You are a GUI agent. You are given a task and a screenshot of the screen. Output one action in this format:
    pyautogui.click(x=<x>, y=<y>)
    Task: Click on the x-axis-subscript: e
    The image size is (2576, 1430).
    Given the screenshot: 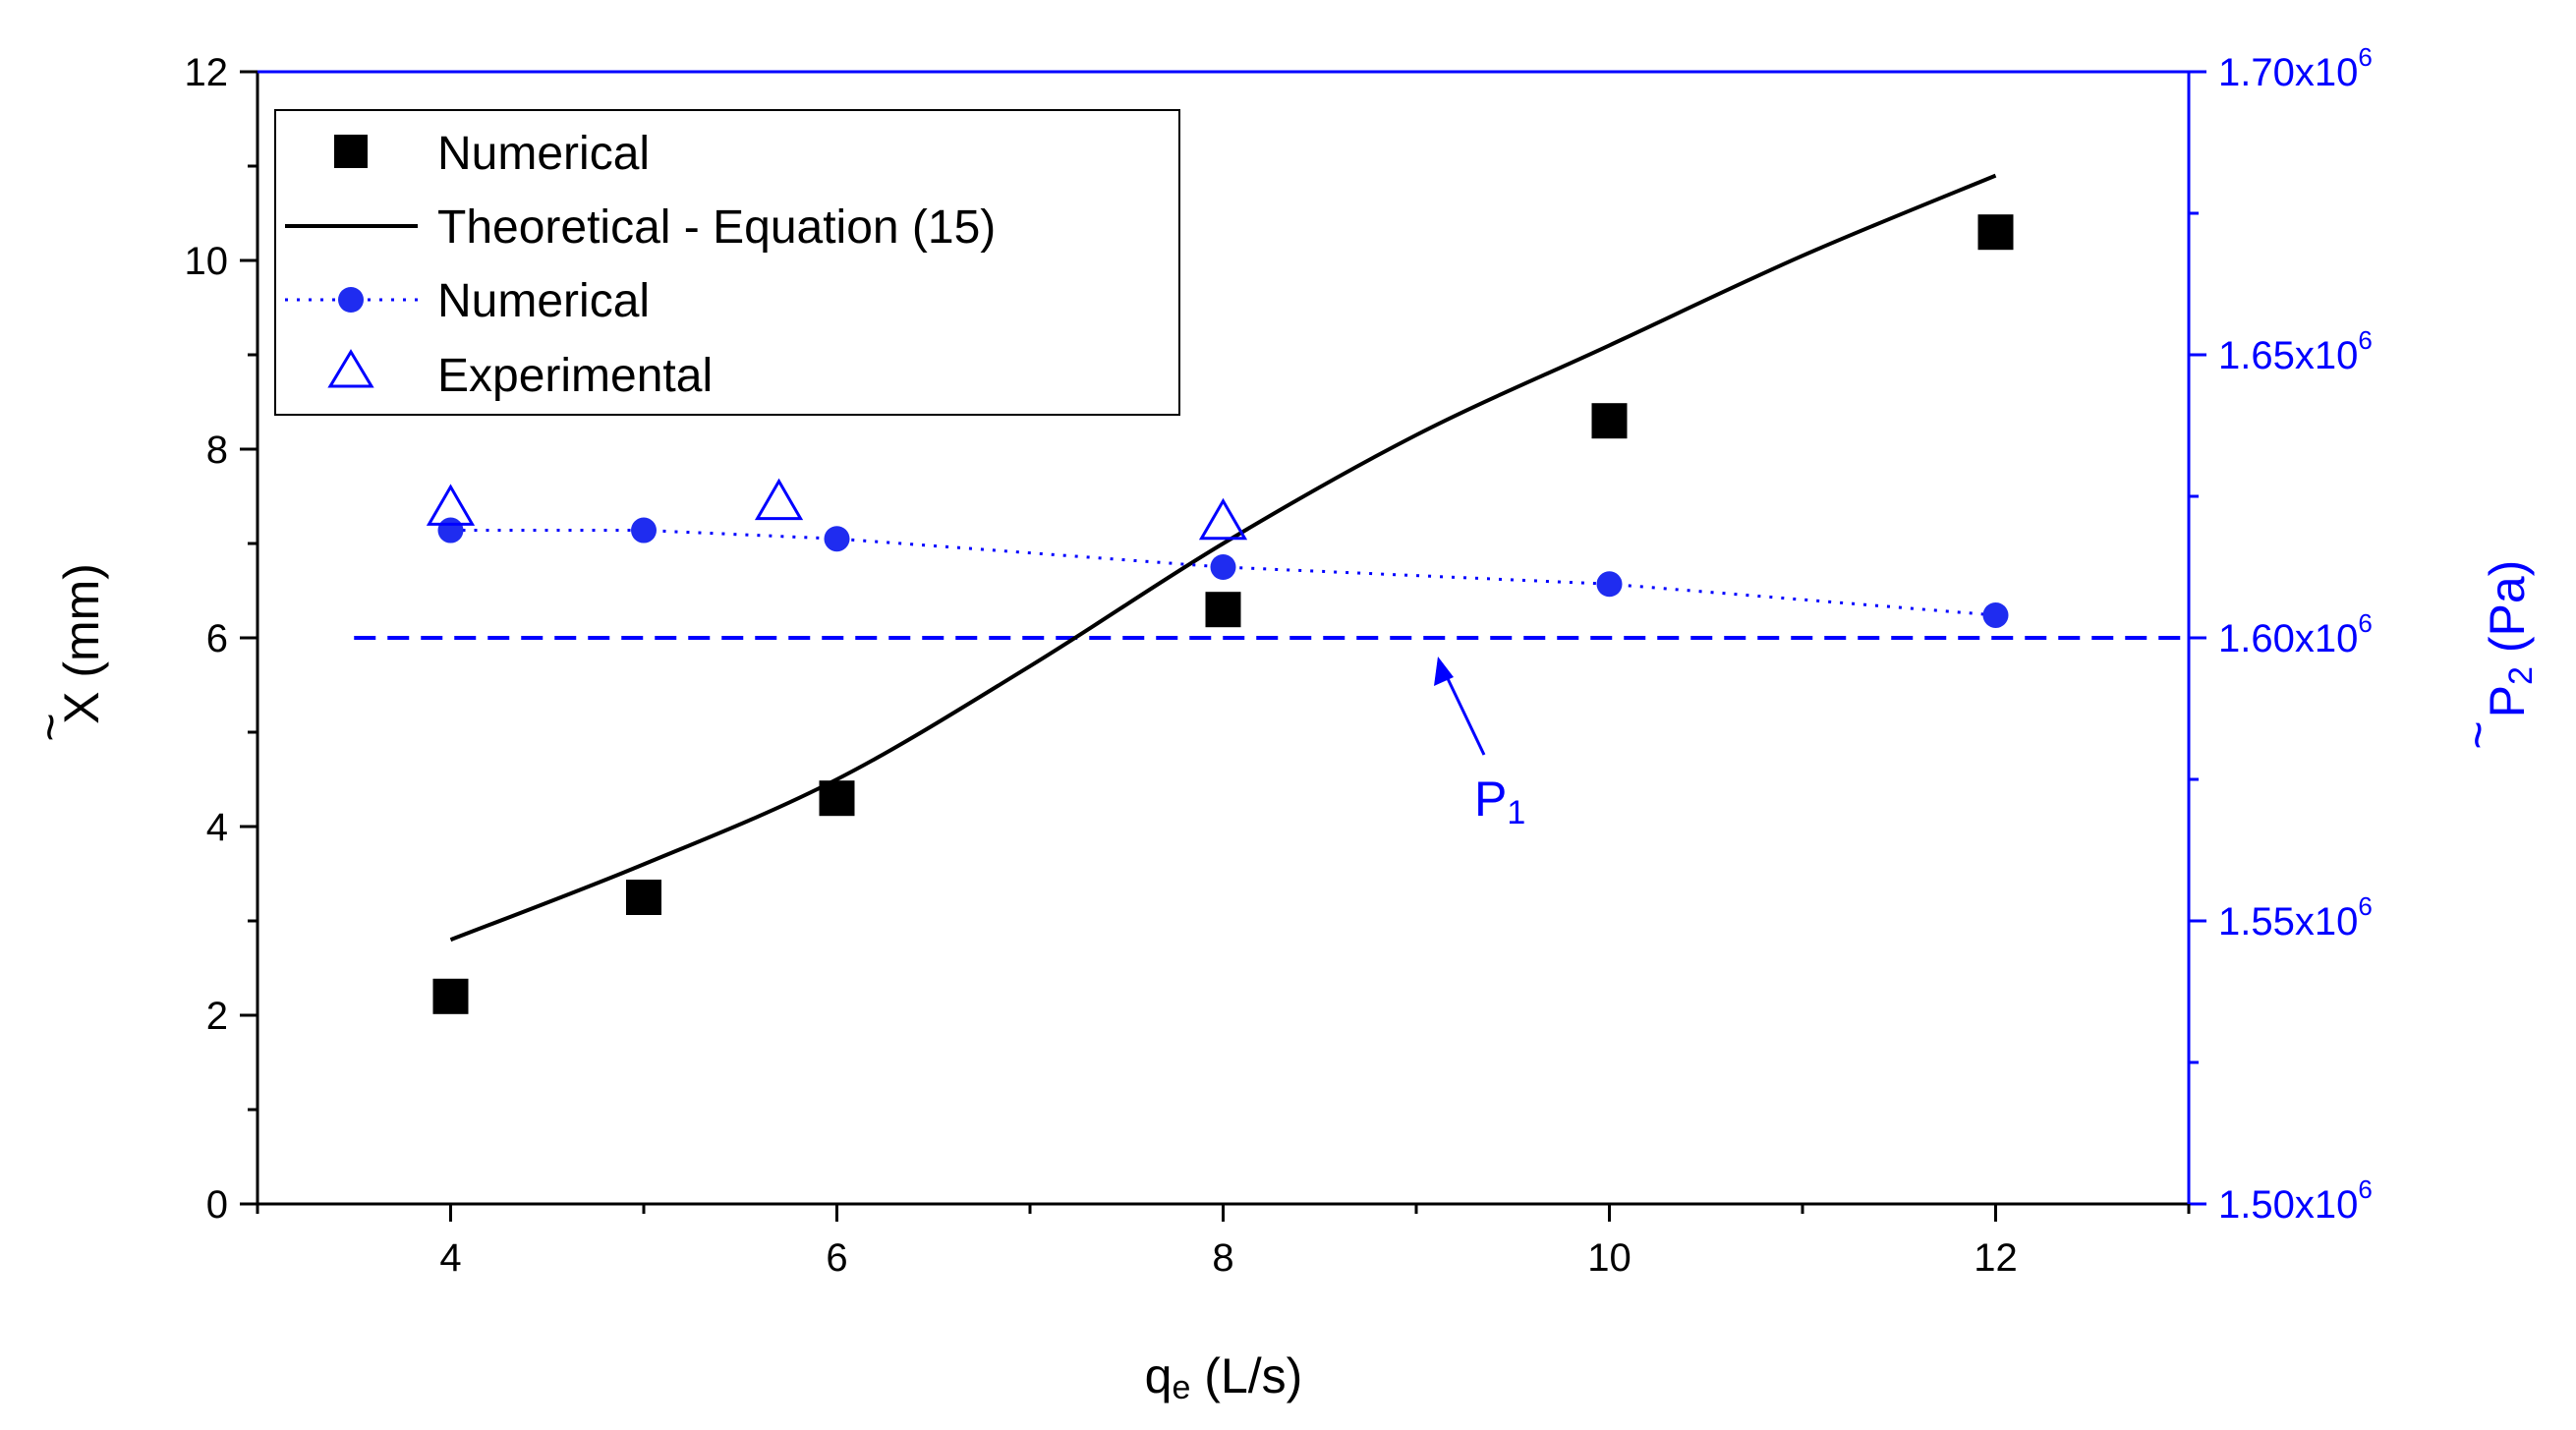 What is the action you would take?
    pyautogui.click(x=1181, y=1387)
    